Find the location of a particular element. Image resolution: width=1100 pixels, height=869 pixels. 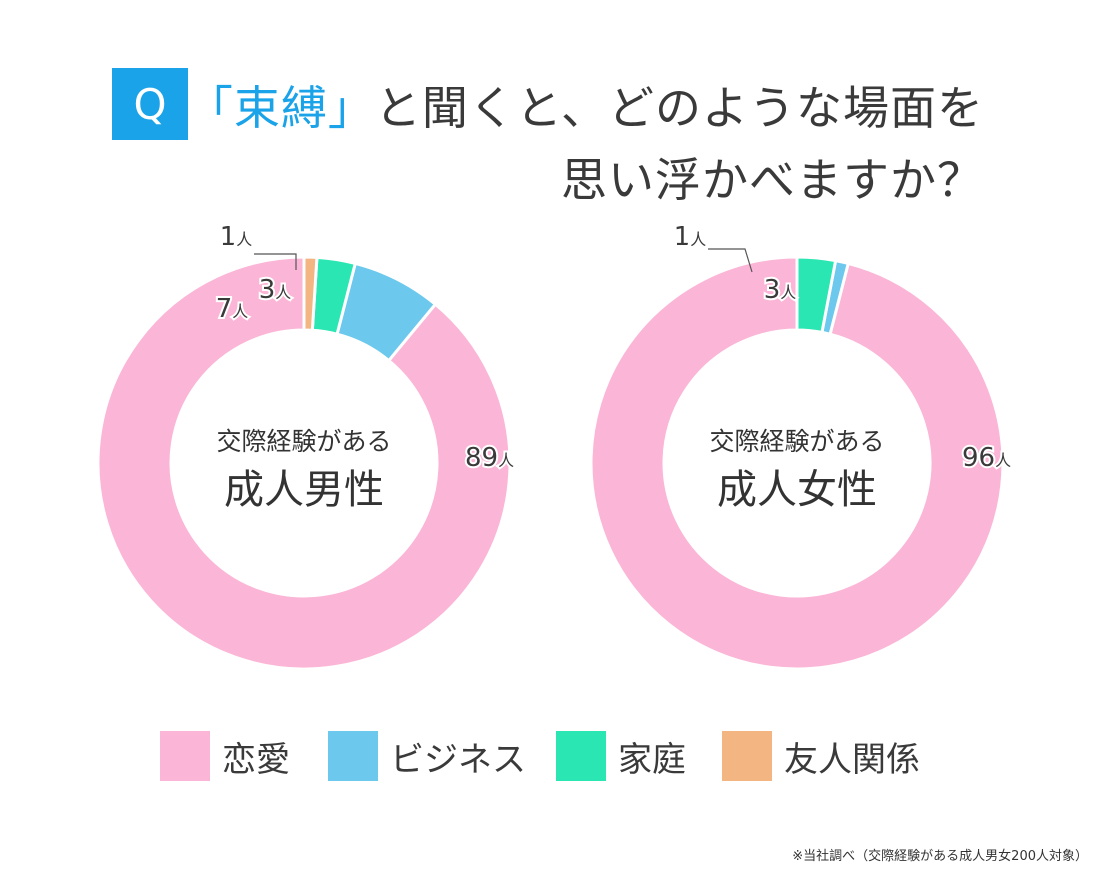

q-badge-text: Q is located at coordinates (150, 104).